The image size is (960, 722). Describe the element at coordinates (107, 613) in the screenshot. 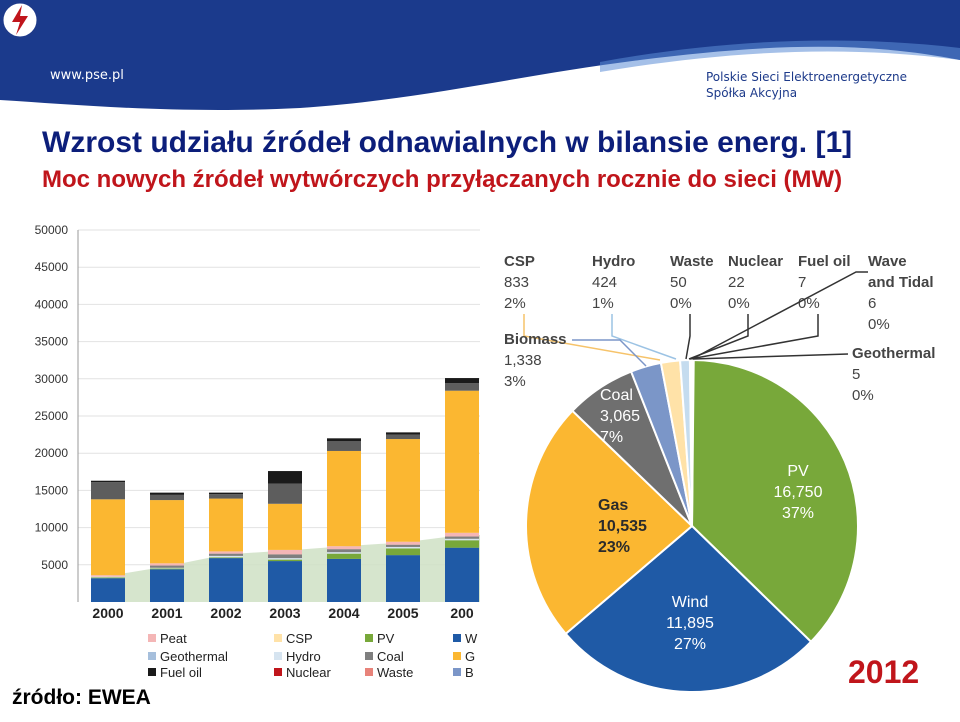

I see `x-tick-label: 2000` at that location.